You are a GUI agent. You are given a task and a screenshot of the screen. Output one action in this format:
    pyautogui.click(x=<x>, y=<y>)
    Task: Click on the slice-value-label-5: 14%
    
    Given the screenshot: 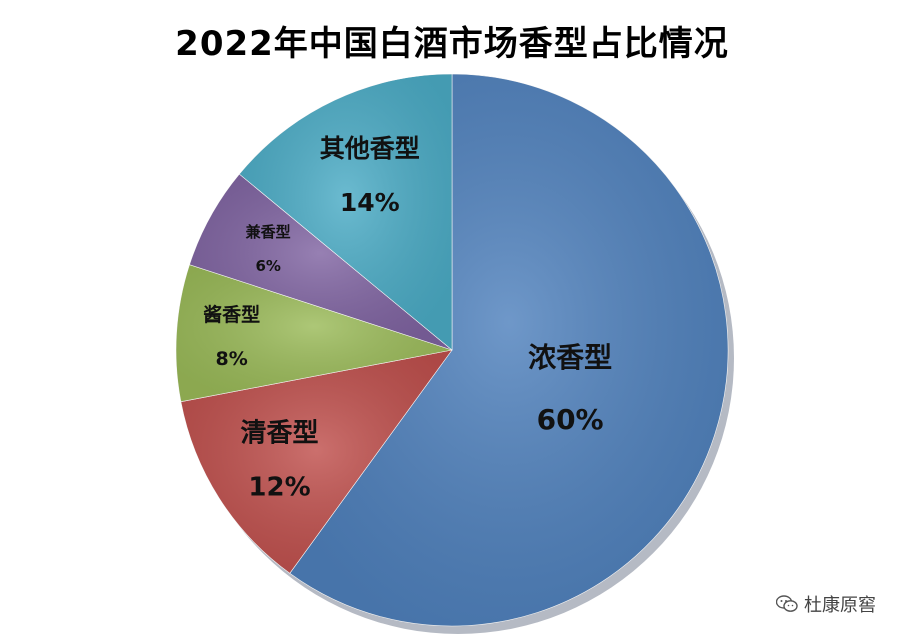 What is the action you would take?
    pyautogui.click(x=370, y=202)
    